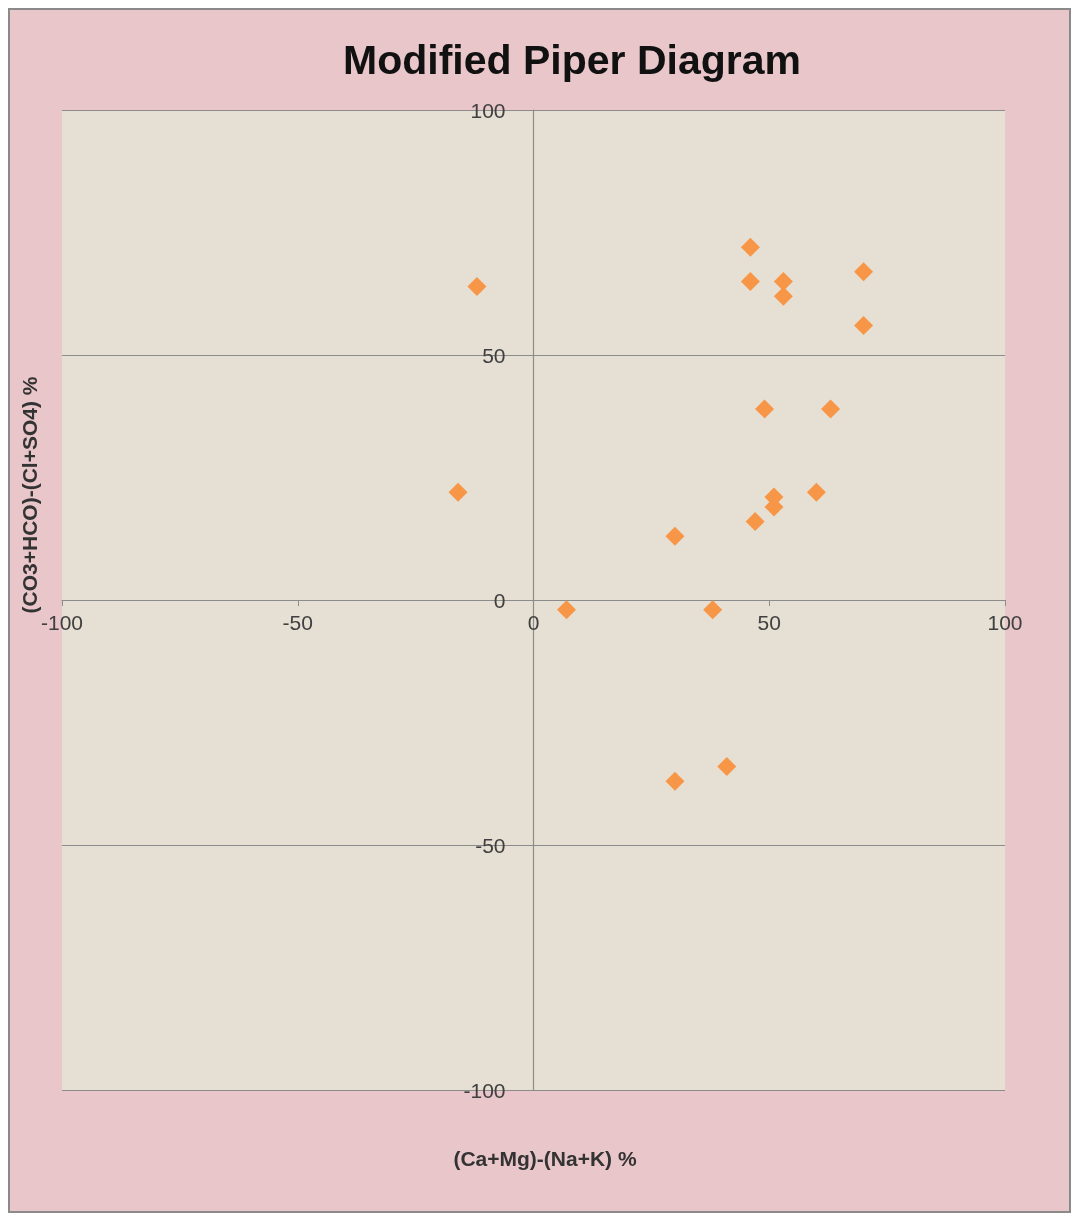  What do you see at coordinates (490, 845) in the screenshot?
I see `y-tick-label: -50` at bounding box center [490, 845].